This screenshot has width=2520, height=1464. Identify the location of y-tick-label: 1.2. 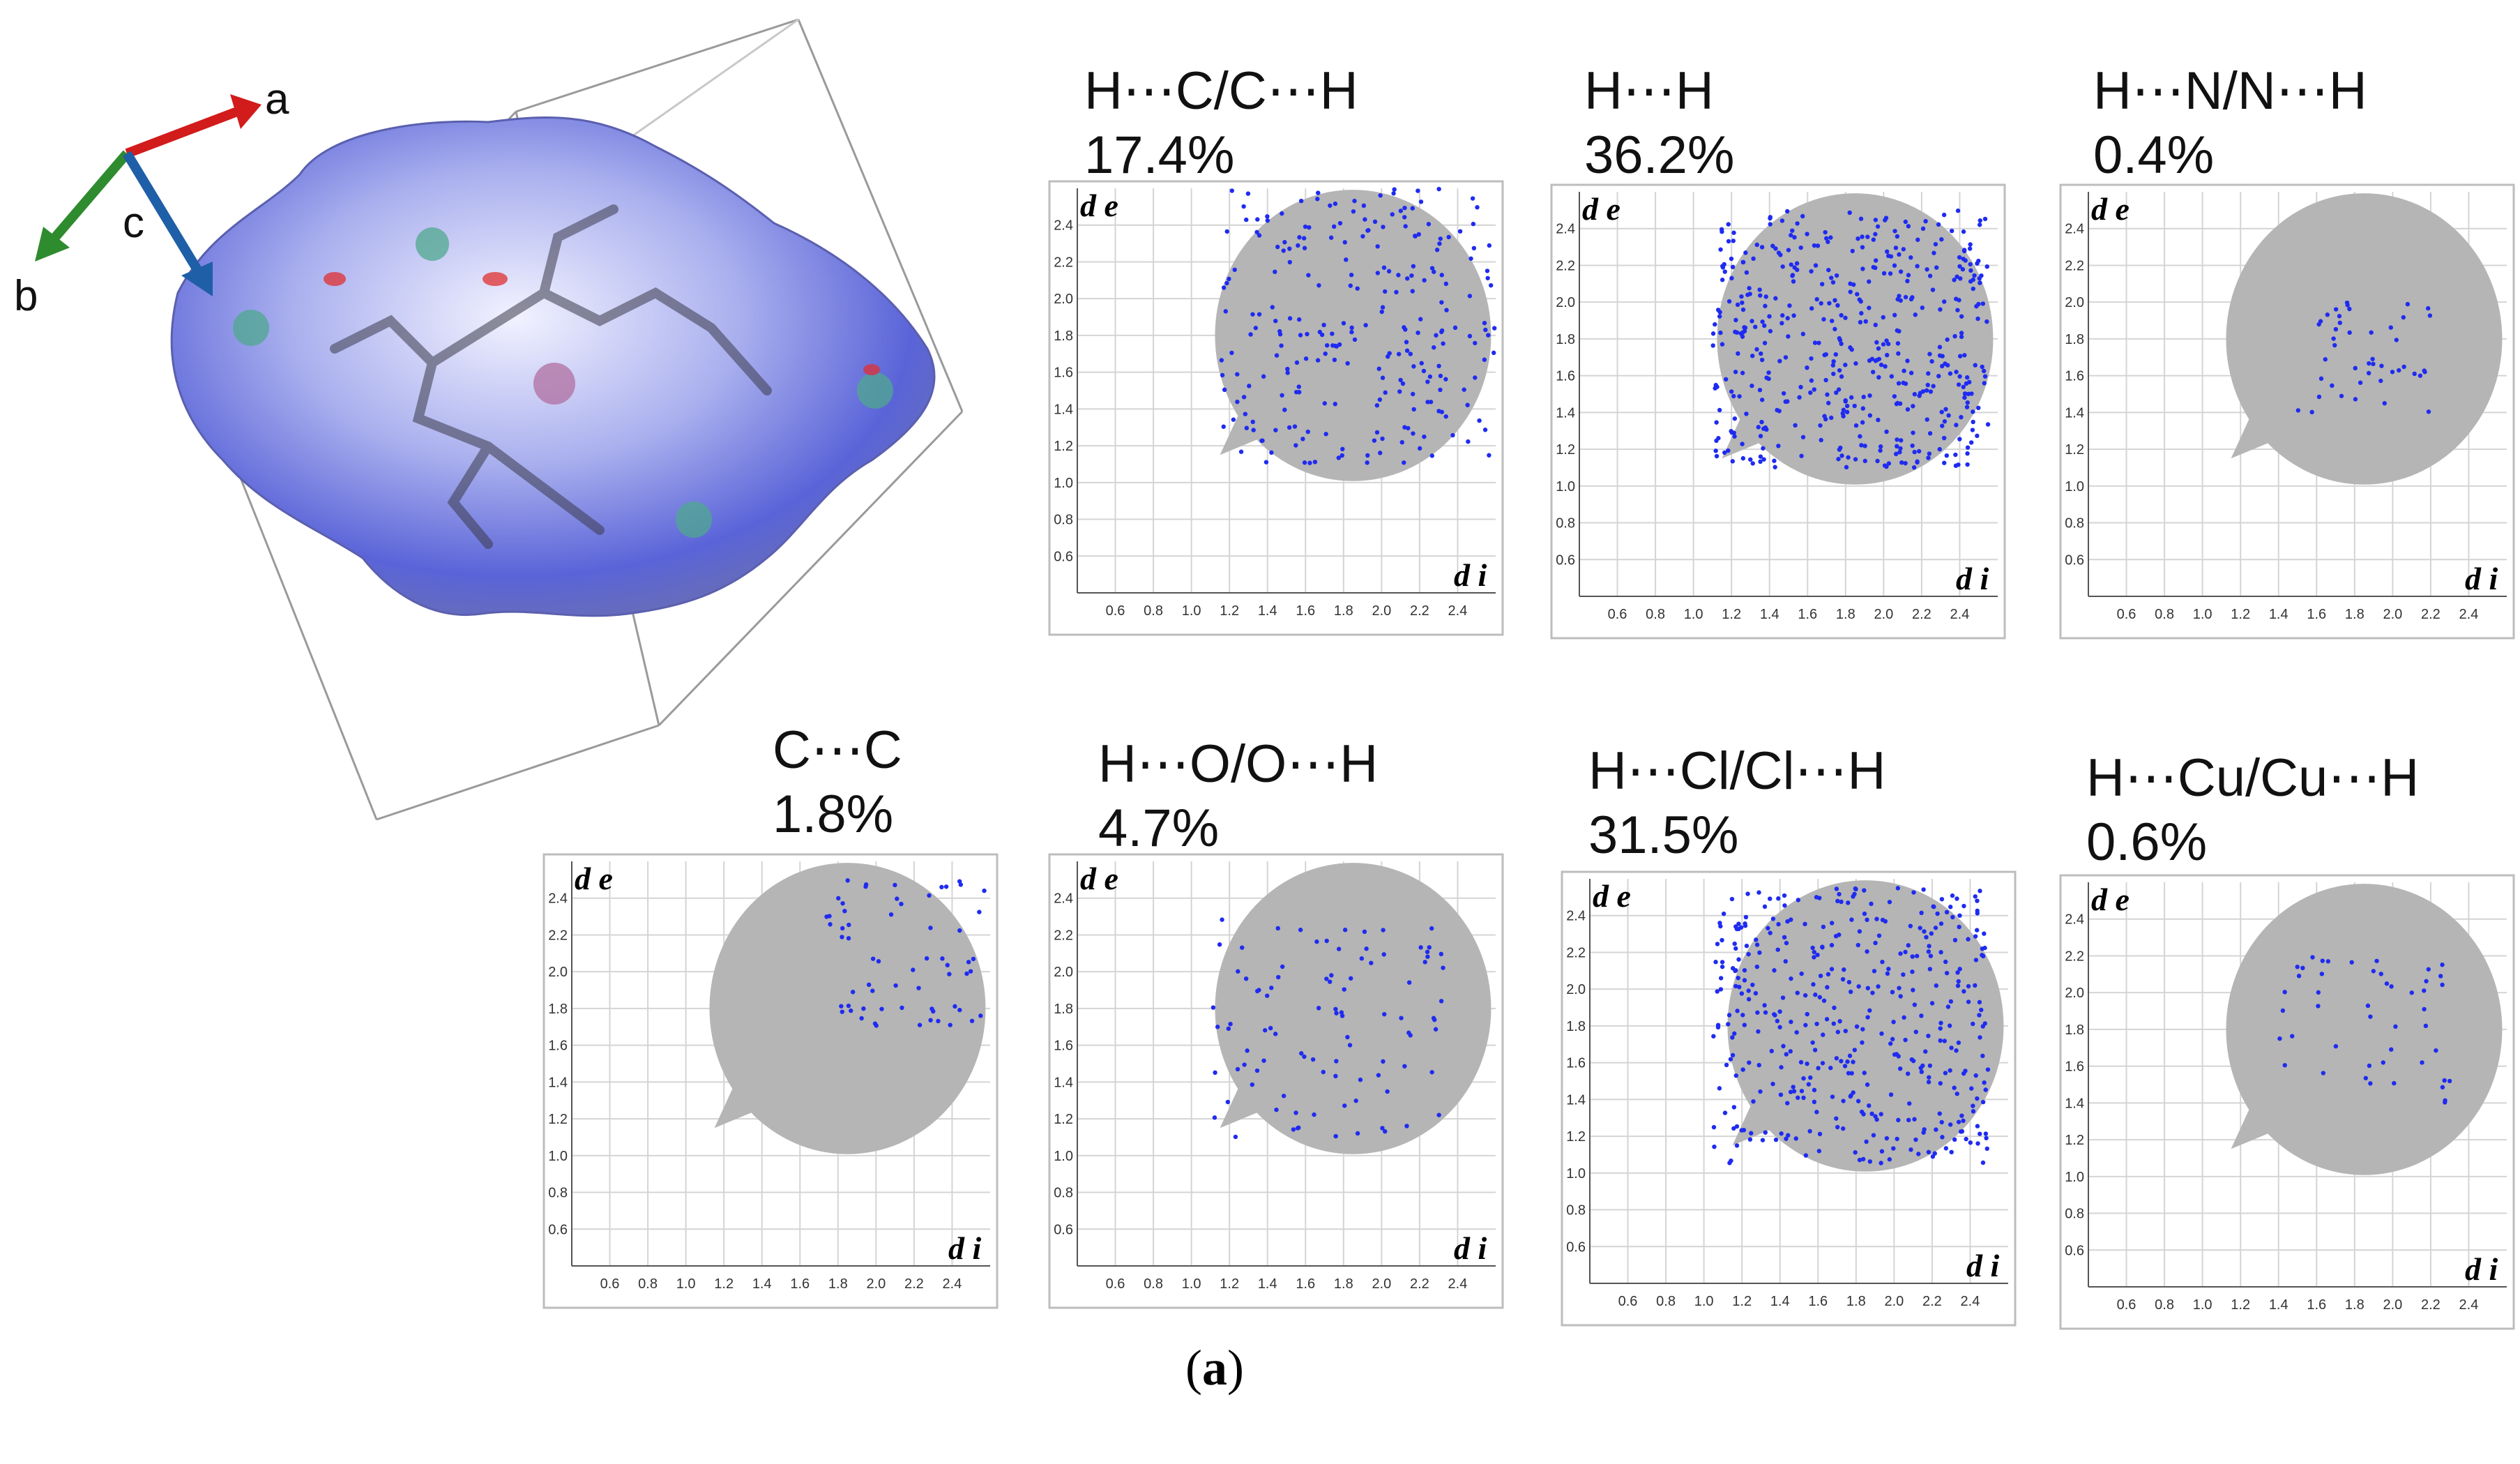
(1576, 1137).